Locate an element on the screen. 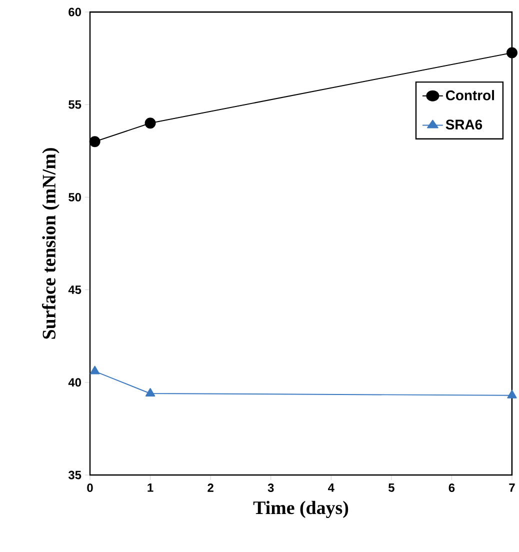  x-tick-label: 5 is located at coordinates (391, 488).